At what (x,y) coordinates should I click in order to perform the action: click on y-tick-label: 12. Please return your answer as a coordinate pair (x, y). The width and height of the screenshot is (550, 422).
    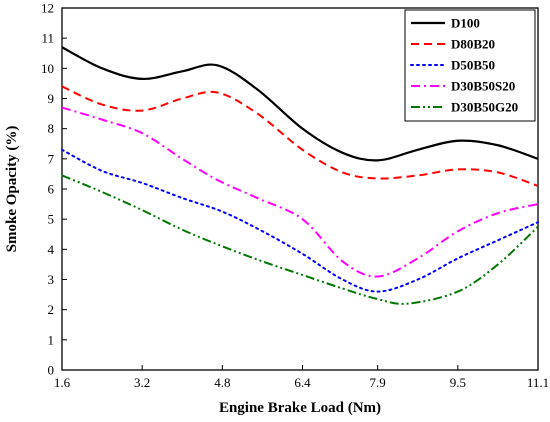
    Looking at the image, I should click on (47, 8).